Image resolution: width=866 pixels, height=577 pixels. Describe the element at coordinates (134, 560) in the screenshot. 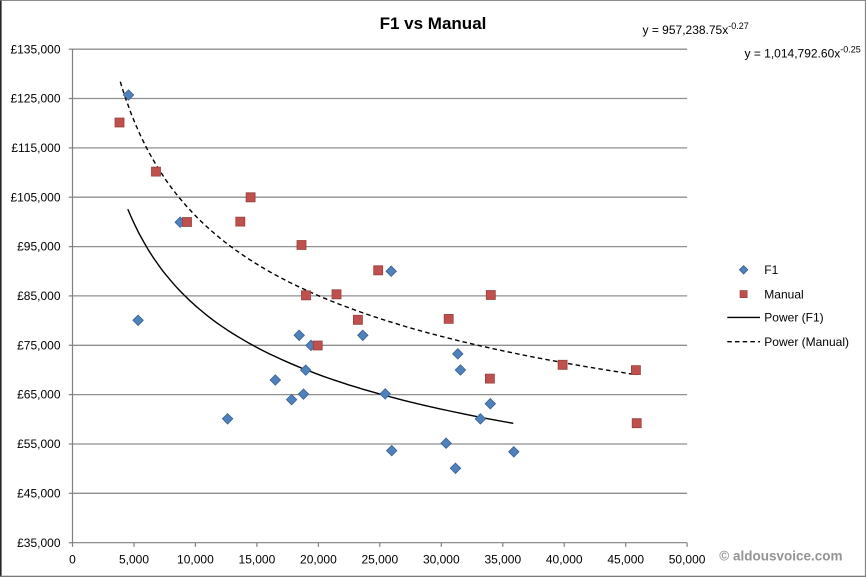

I see `svg-text: 5,000` at that location.